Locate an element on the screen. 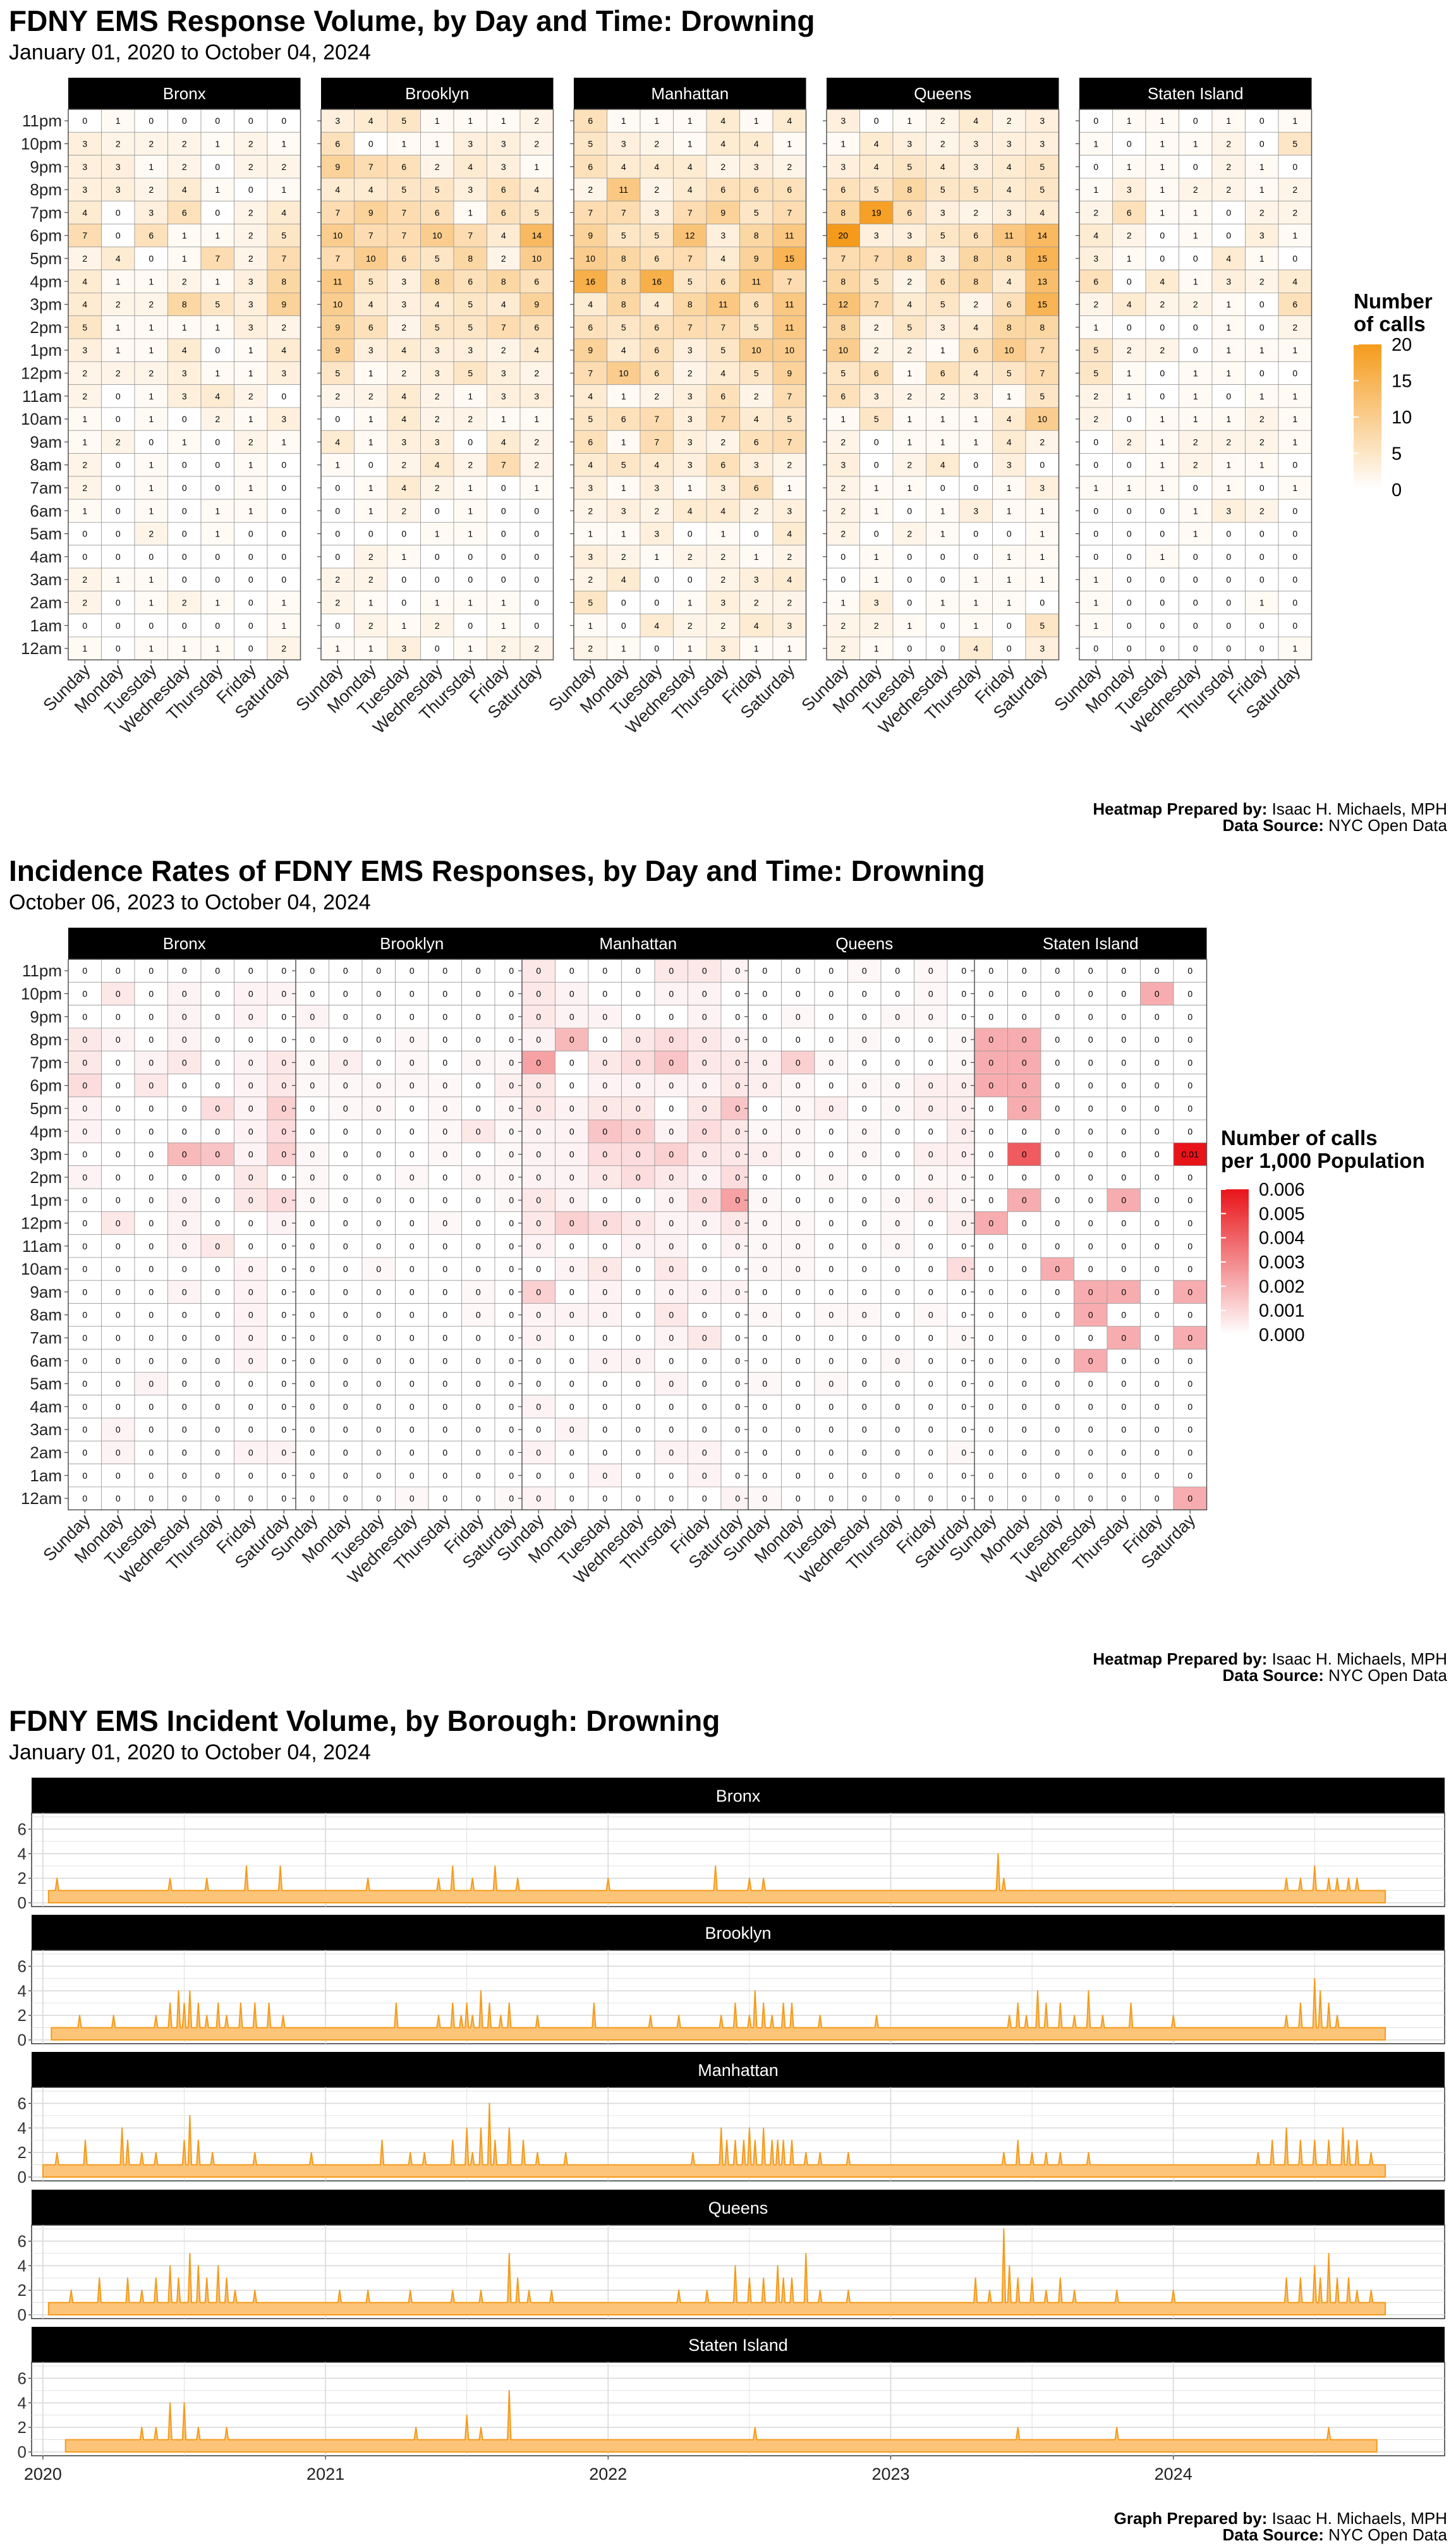 This screenshot has width=1456, height=2548. cell-value-label: 9 is located at coordinates (337, 350).